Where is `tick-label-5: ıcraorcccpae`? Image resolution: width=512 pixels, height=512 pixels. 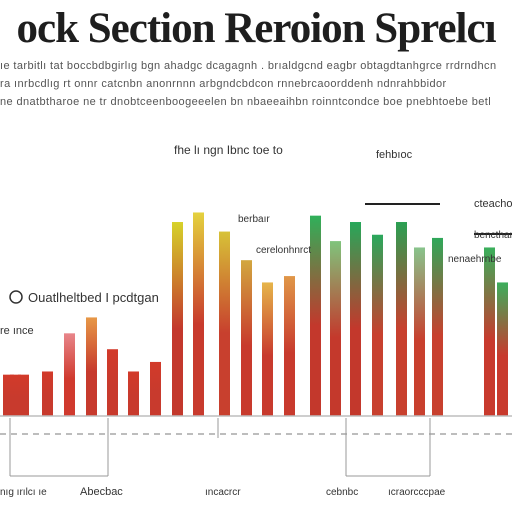
tick-label-5: ıcraorcccpae is located at coordinates (417, 492).